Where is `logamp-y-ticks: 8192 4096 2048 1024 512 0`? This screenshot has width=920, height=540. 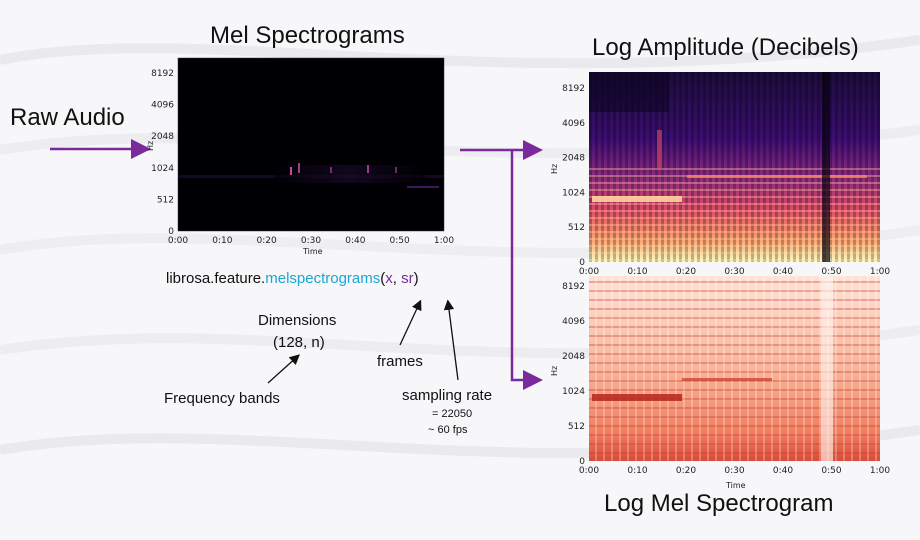
logamp-y-ticks: 8192 4096 2048 1024 512 0 is located at coordinates (573, 176).